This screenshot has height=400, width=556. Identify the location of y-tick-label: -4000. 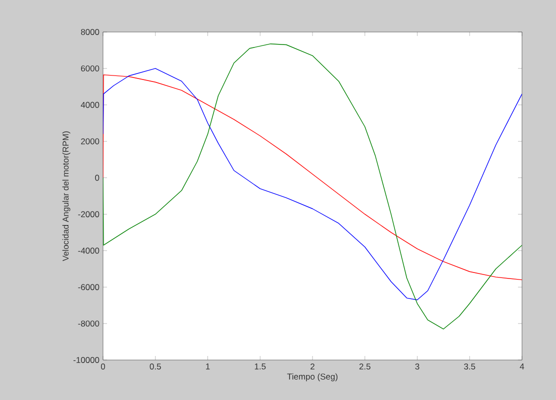
(89, 251).